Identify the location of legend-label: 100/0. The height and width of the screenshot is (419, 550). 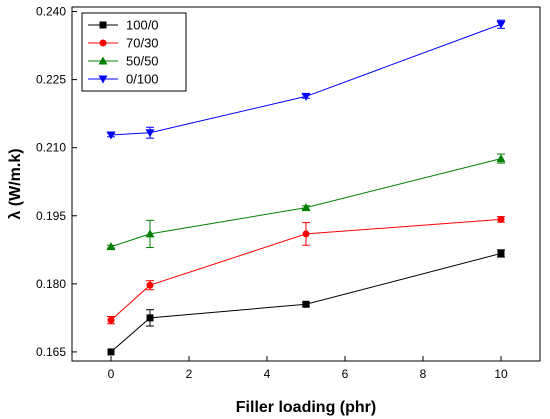
(142, 25).